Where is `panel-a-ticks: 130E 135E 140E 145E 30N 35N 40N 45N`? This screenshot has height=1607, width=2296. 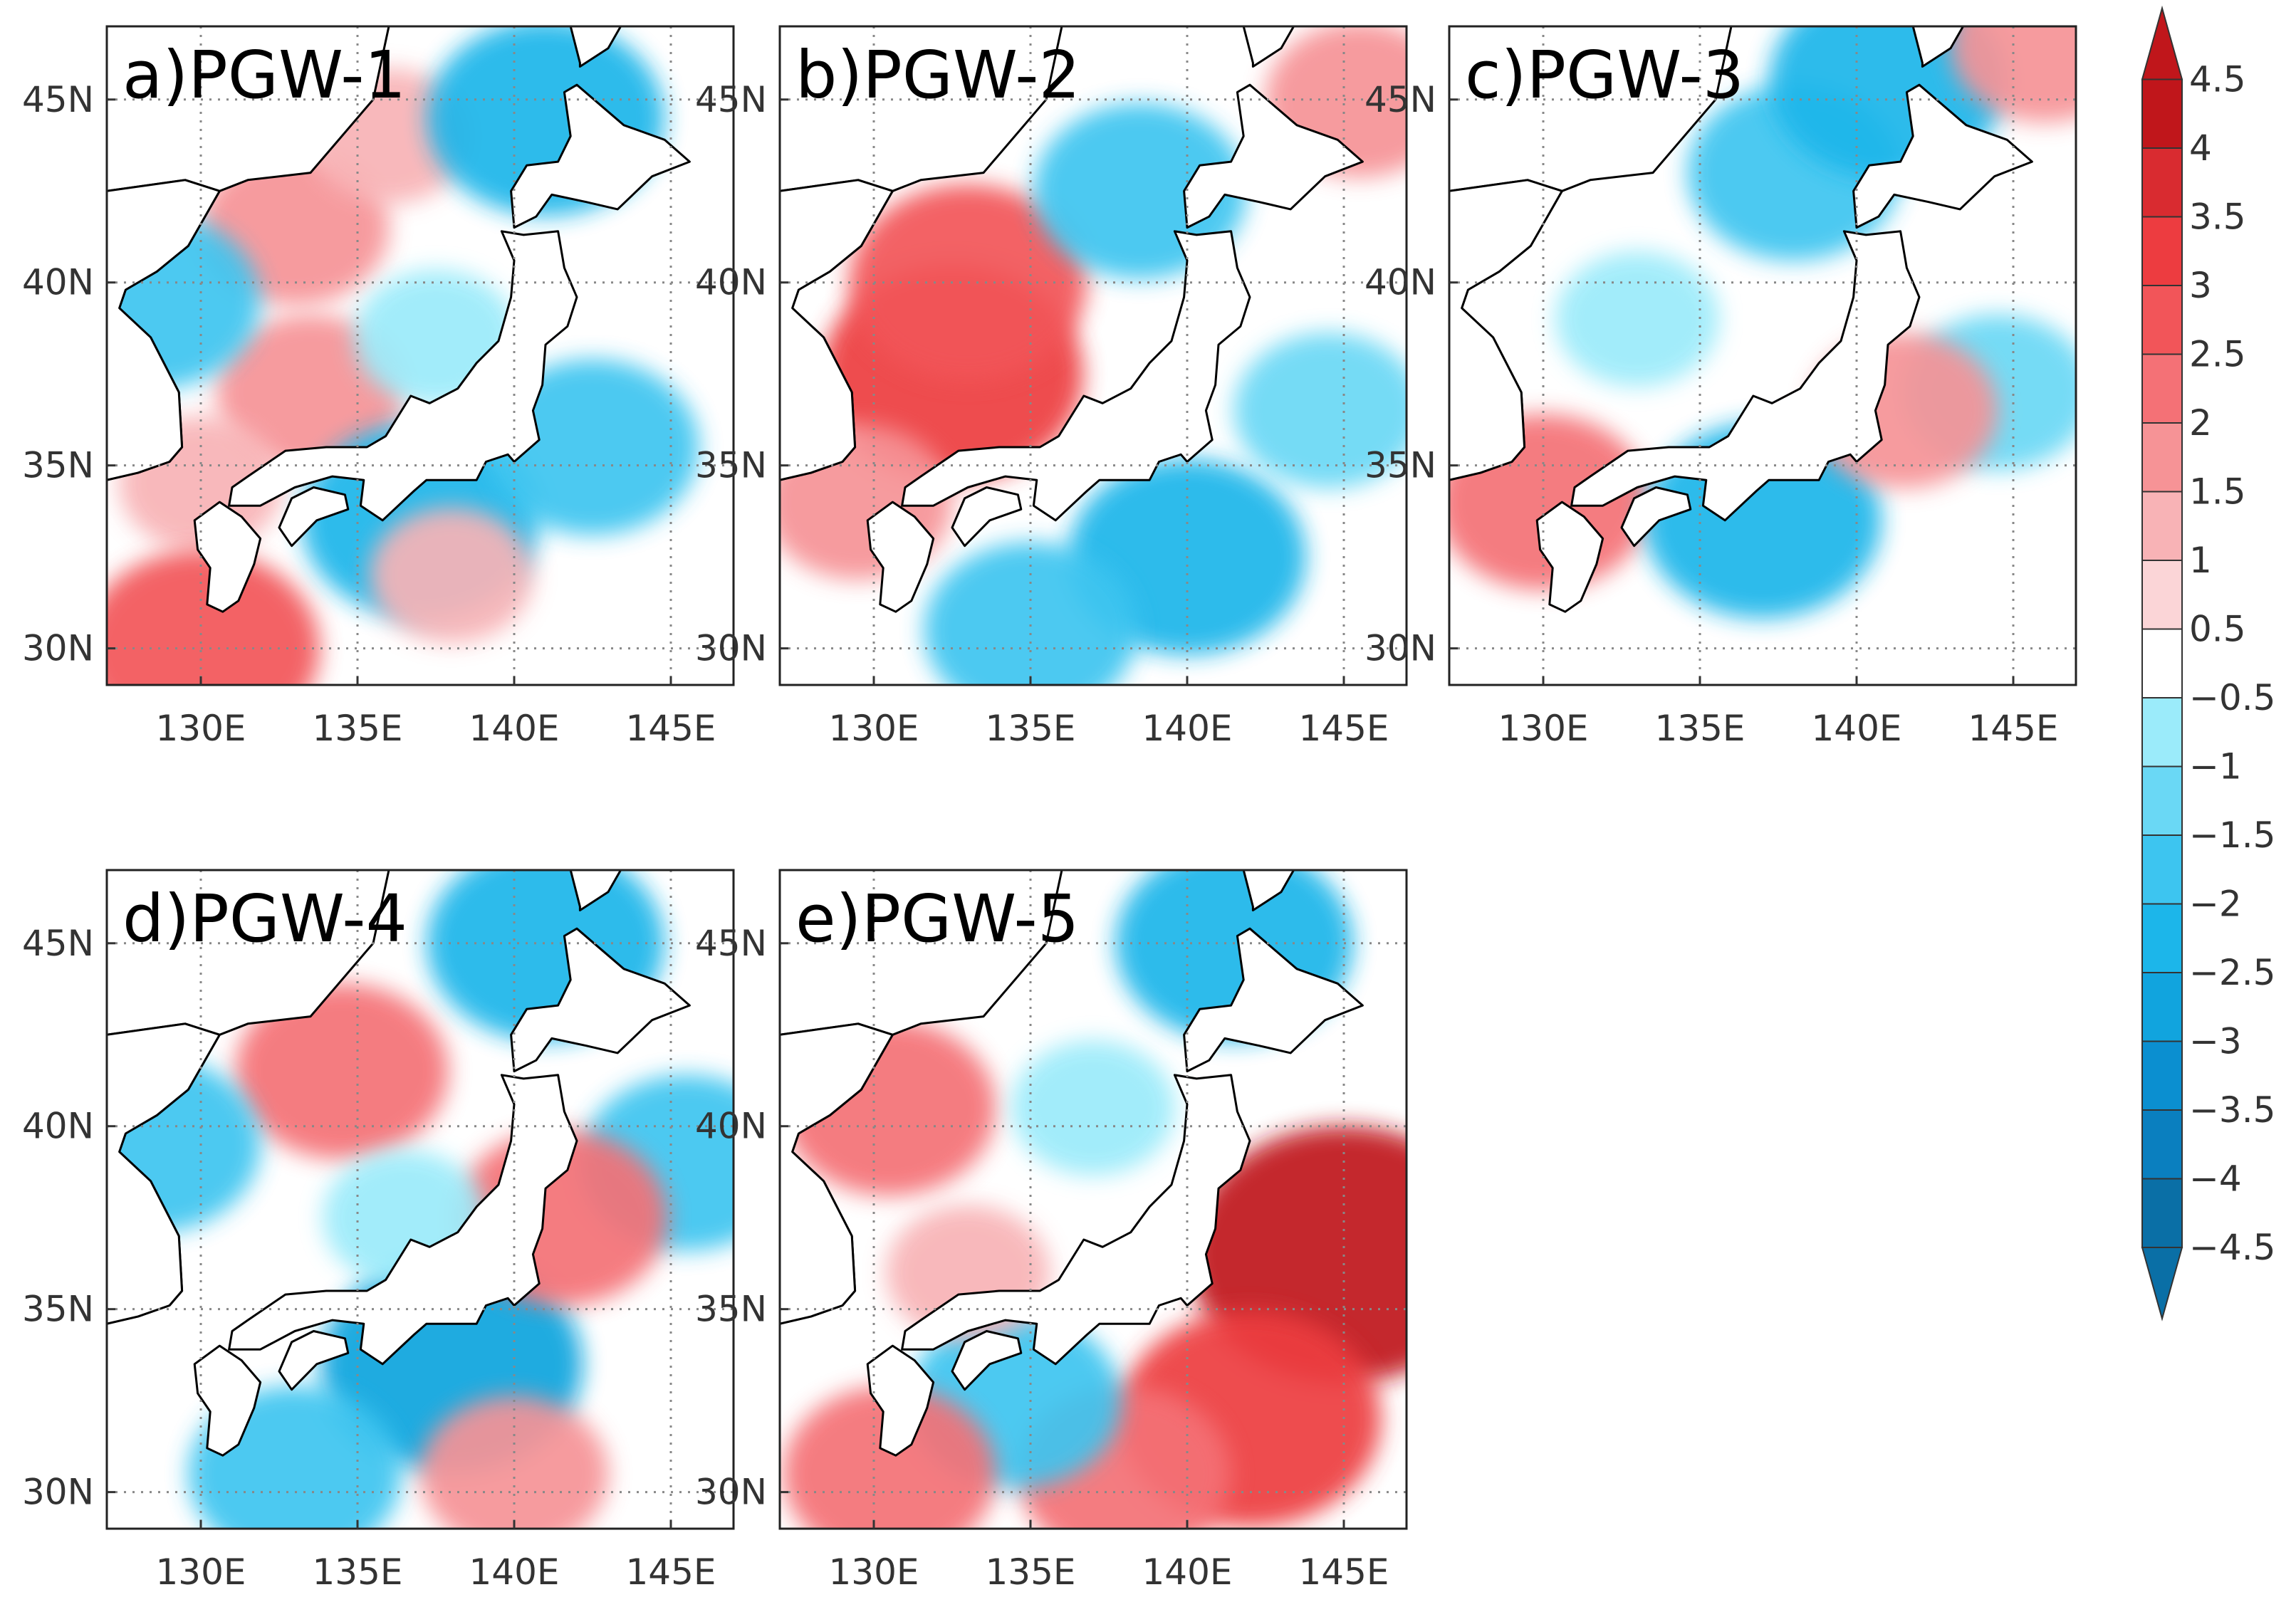
panel-a-ticks: 130E 135E 140E 145E 30N 35N 40N 45N is located at coordinates (369, 414).